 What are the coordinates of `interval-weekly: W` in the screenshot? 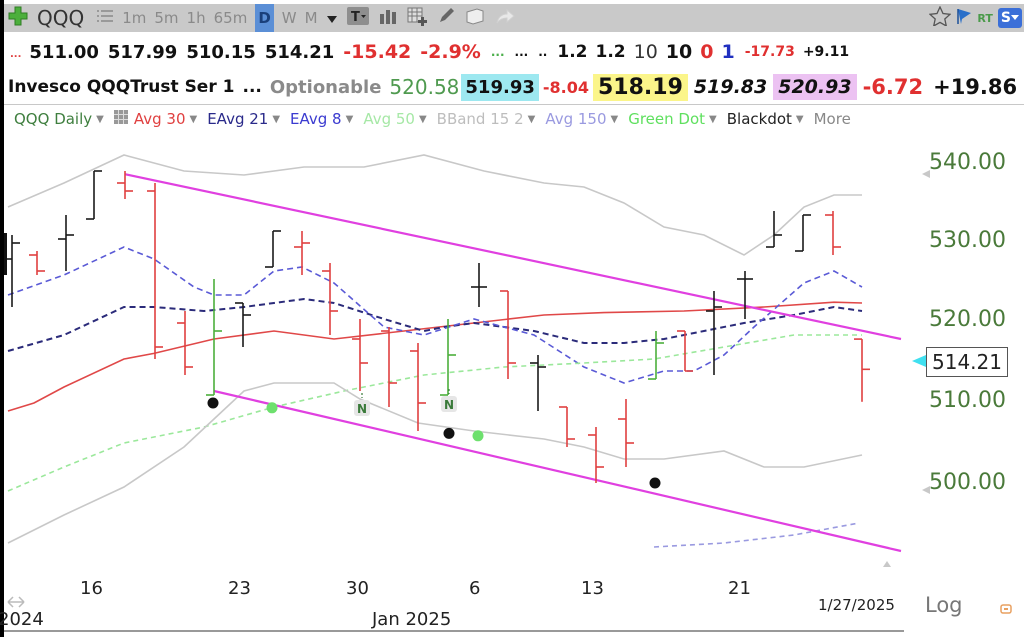 It's located at (289, 18).